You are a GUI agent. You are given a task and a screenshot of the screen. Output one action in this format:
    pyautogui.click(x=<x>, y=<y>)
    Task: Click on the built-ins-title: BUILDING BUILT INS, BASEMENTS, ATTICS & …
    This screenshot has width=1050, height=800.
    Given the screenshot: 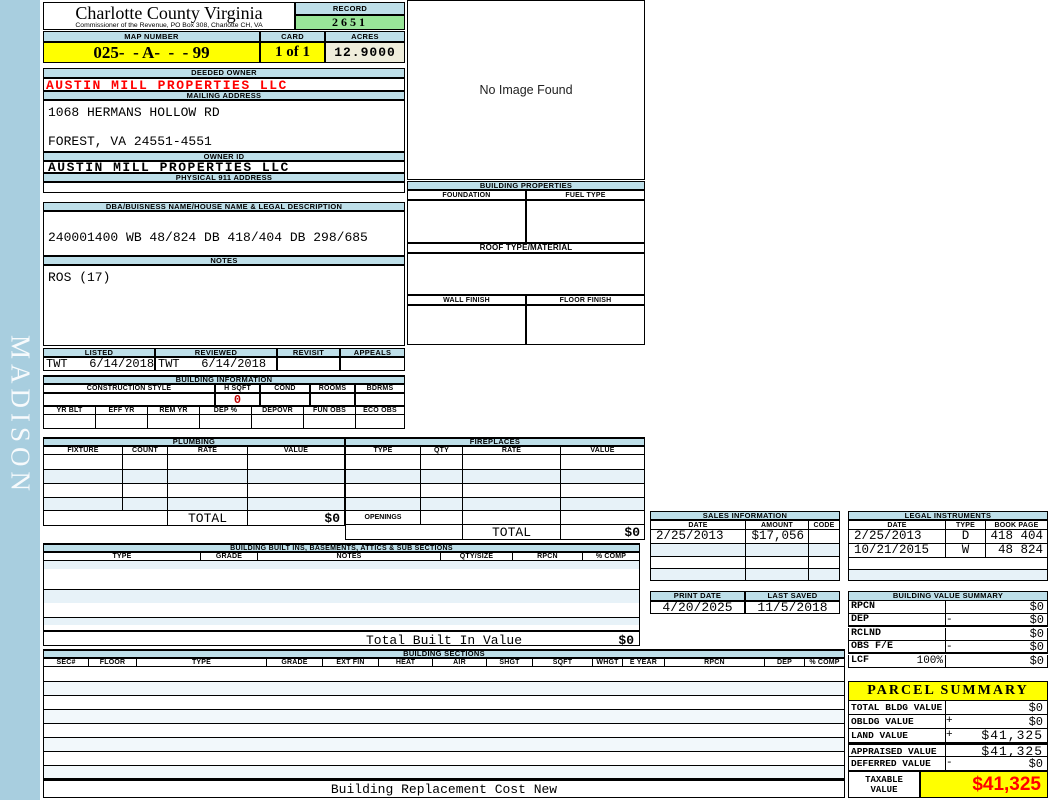 What is the action you would take?
    pyautogui.click(x=341, y=547)
    